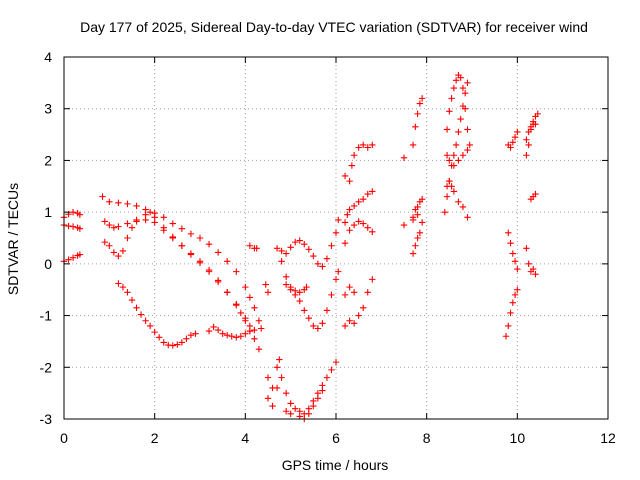  What do you see at coordinates (48, 264) in the screenshot?
I see `y-tick-label: 0` at bounding box center [48, 264].